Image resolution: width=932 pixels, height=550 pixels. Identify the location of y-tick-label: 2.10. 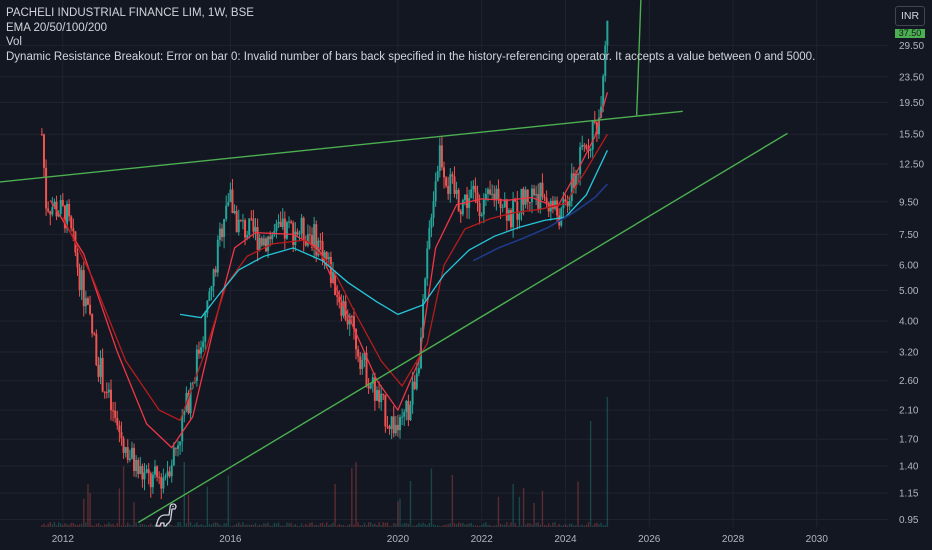
(909, 411).